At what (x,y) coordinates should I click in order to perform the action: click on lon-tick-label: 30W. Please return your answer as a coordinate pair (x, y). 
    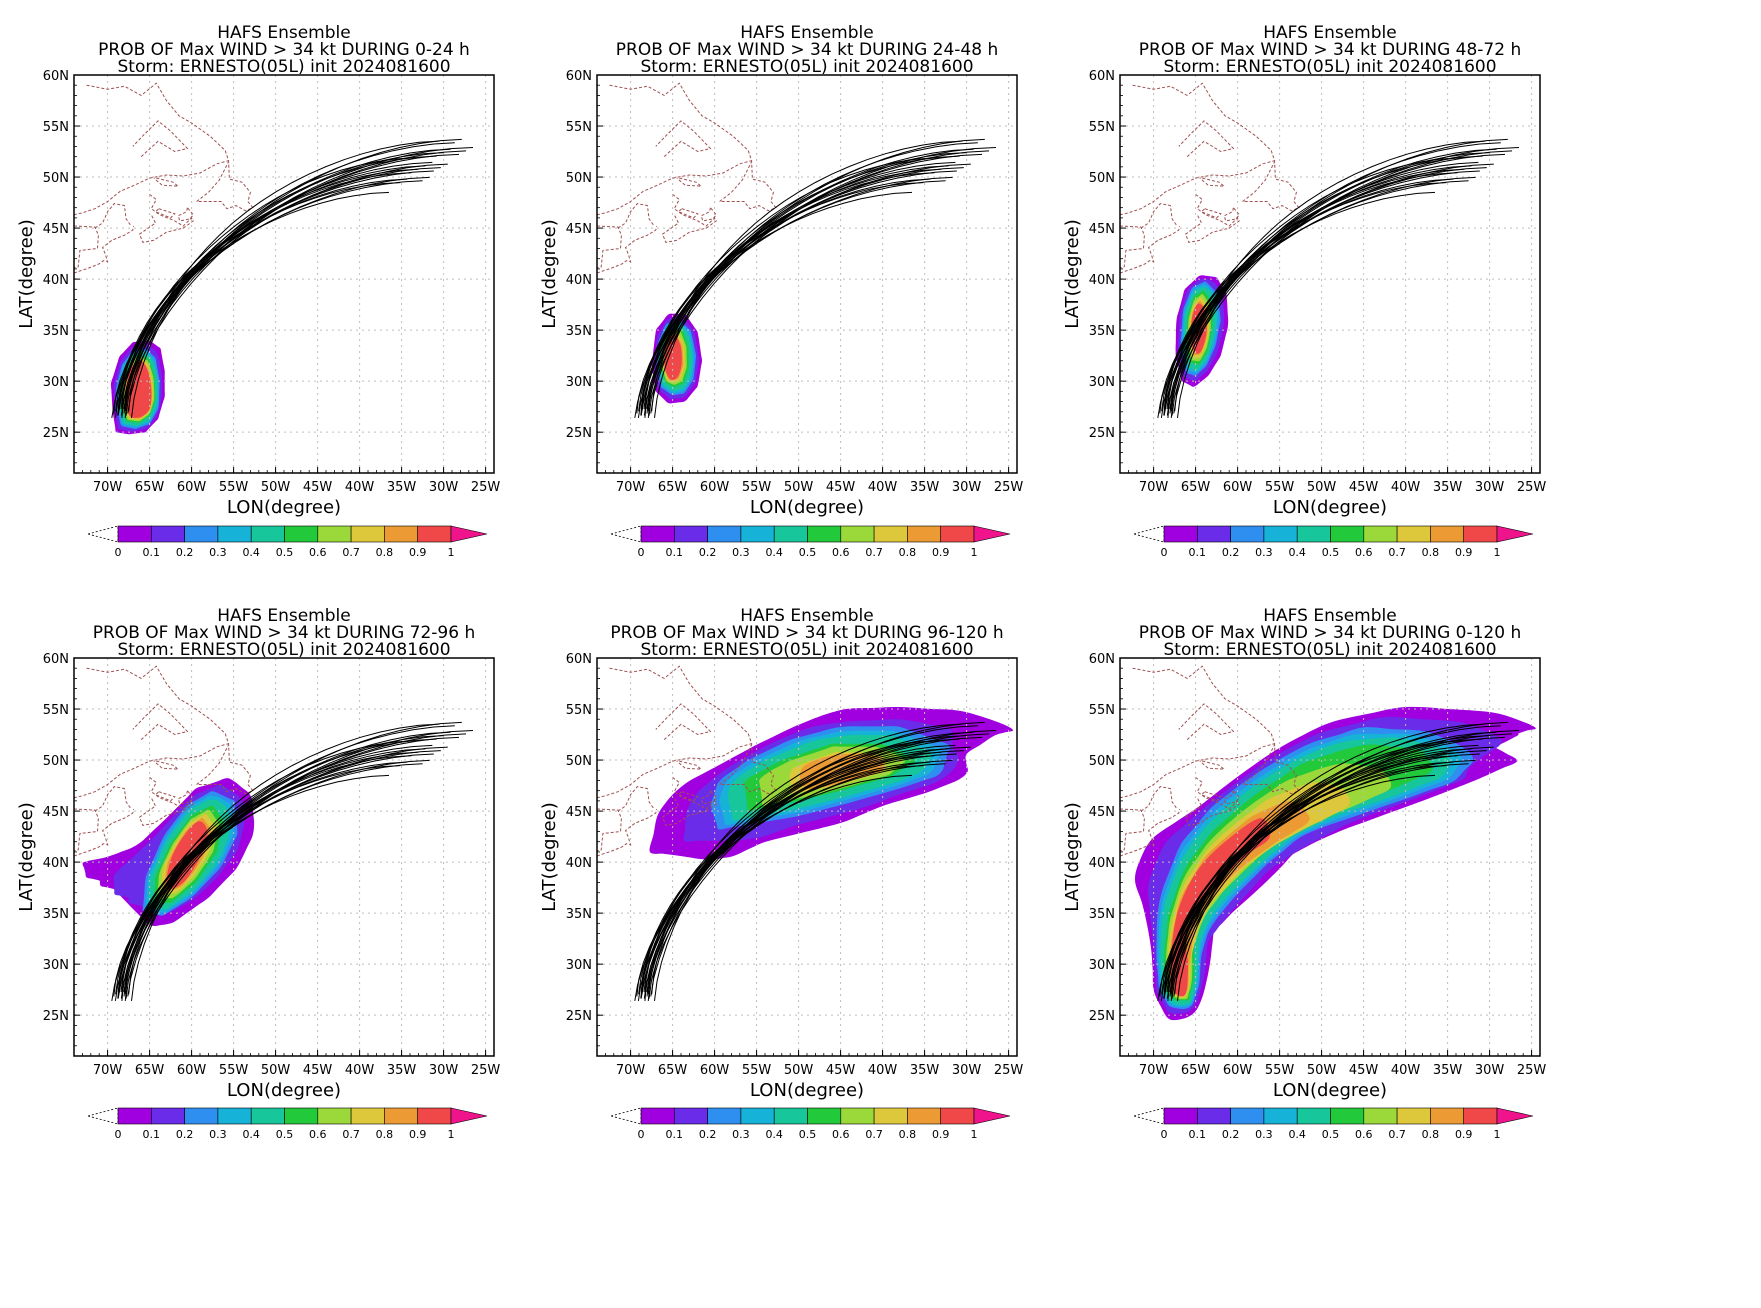
    Looking at the image, I should click on (444, 1070).